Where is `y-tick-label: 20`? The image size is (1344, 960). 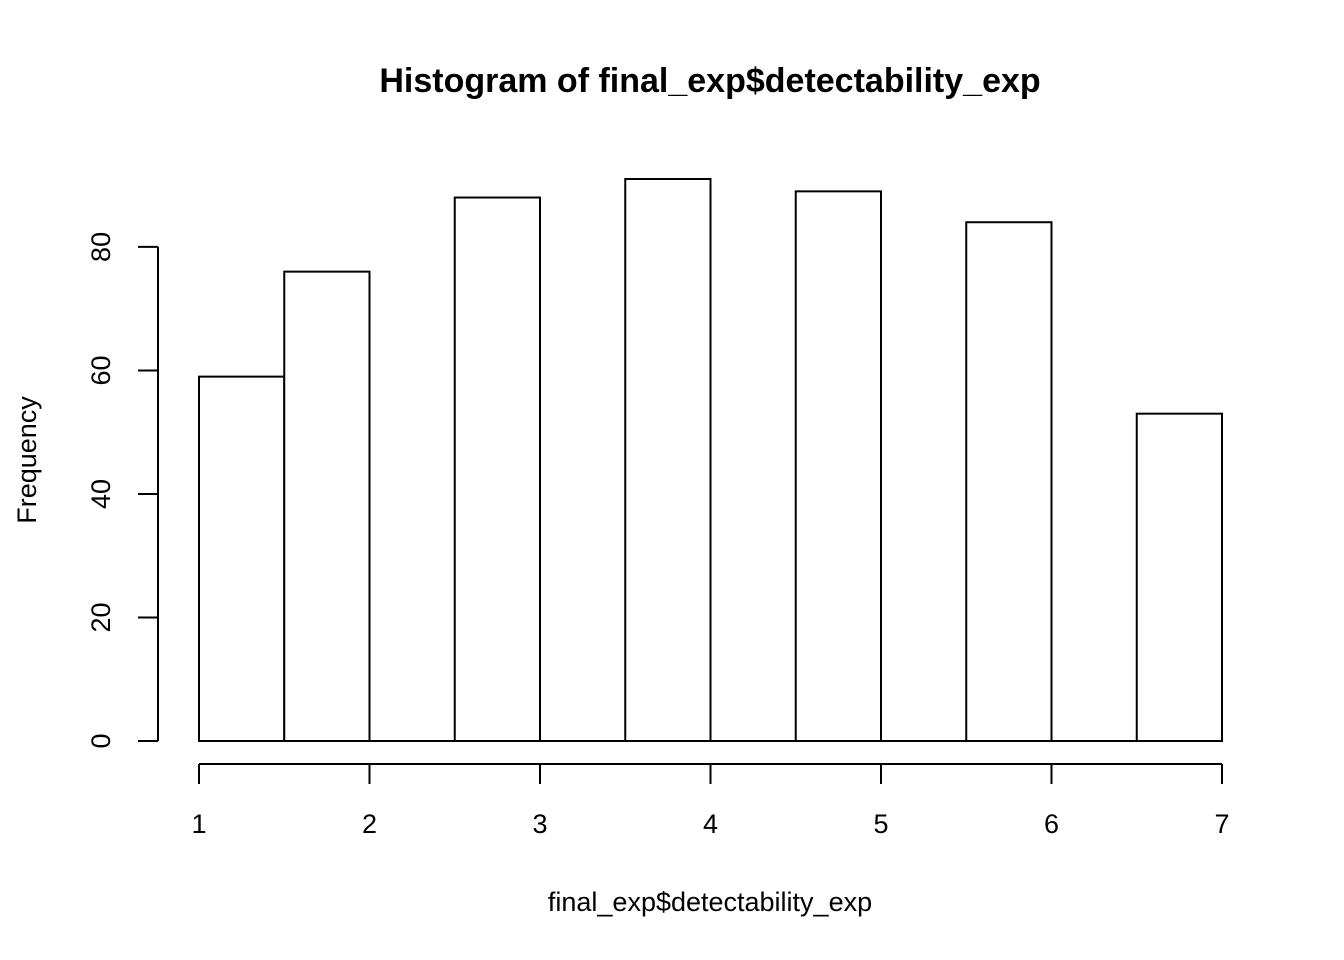 y-tick-label: 20 is located at coordinates (101, 617).